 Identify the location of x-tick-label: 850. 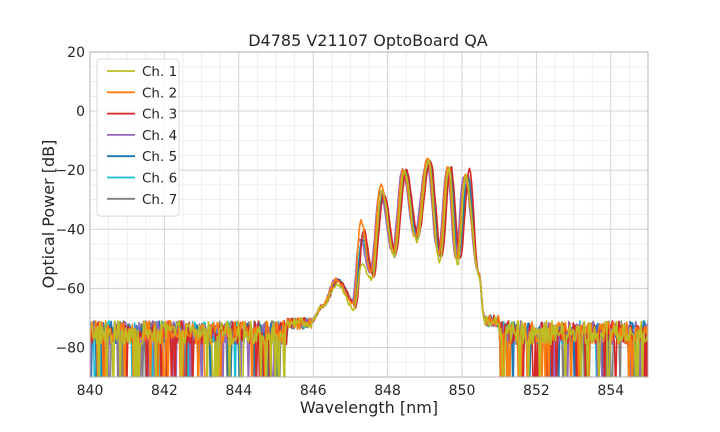
(462, 391).